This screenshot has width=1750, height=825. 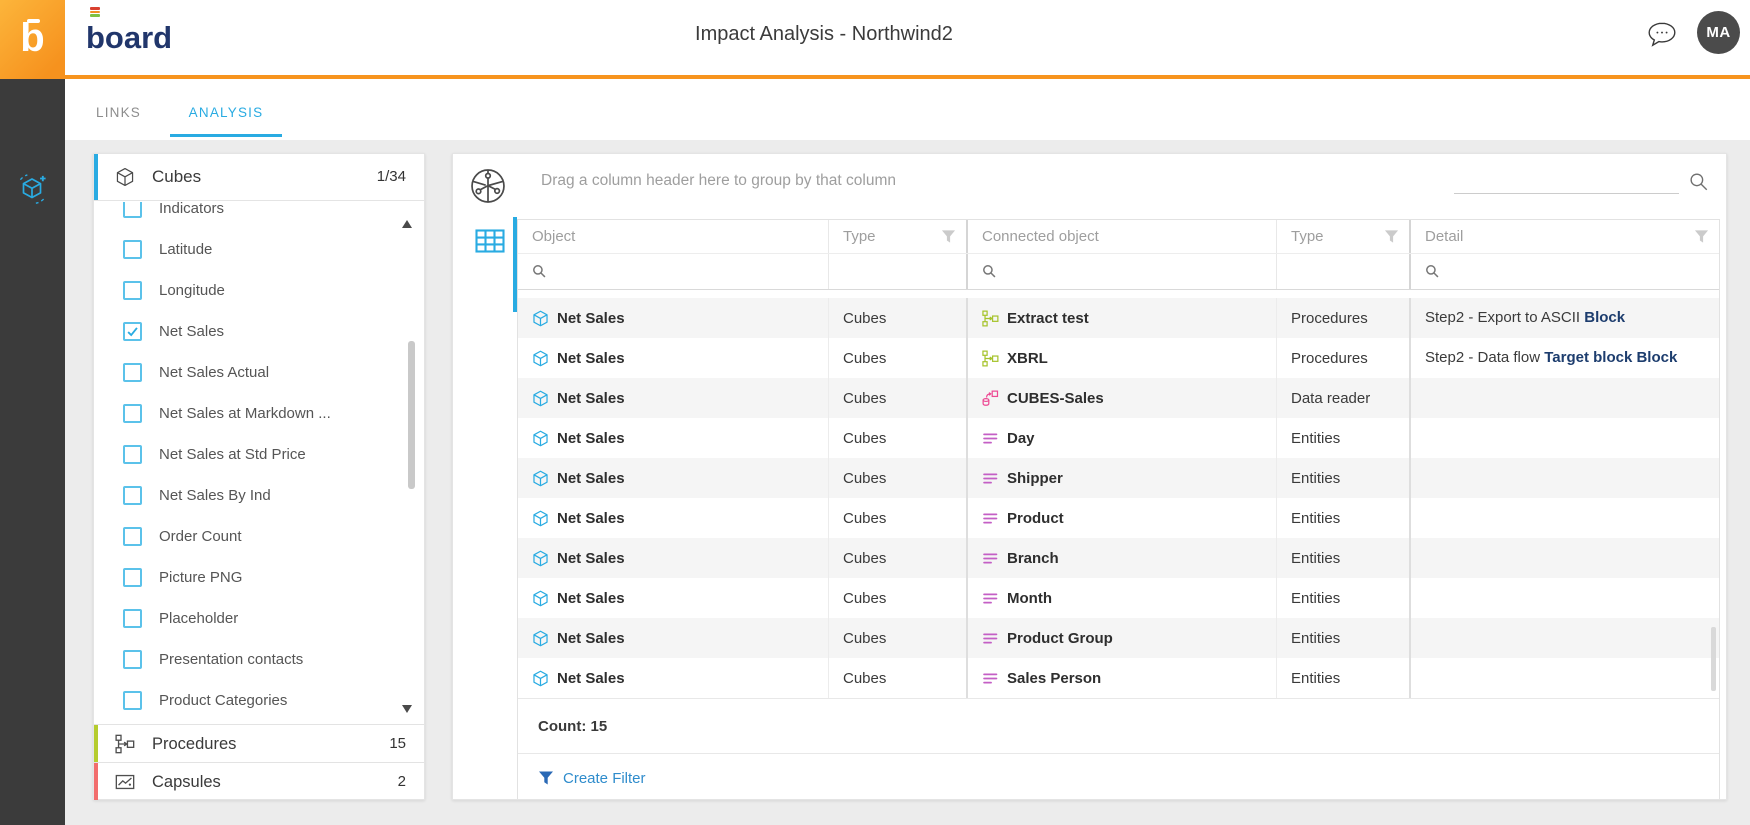 What do you see at coordinates (1118, 438) in the screenshot?
I see `table-row: Net Sales Cubes Day Entities` at bounding box center [1118, 438].